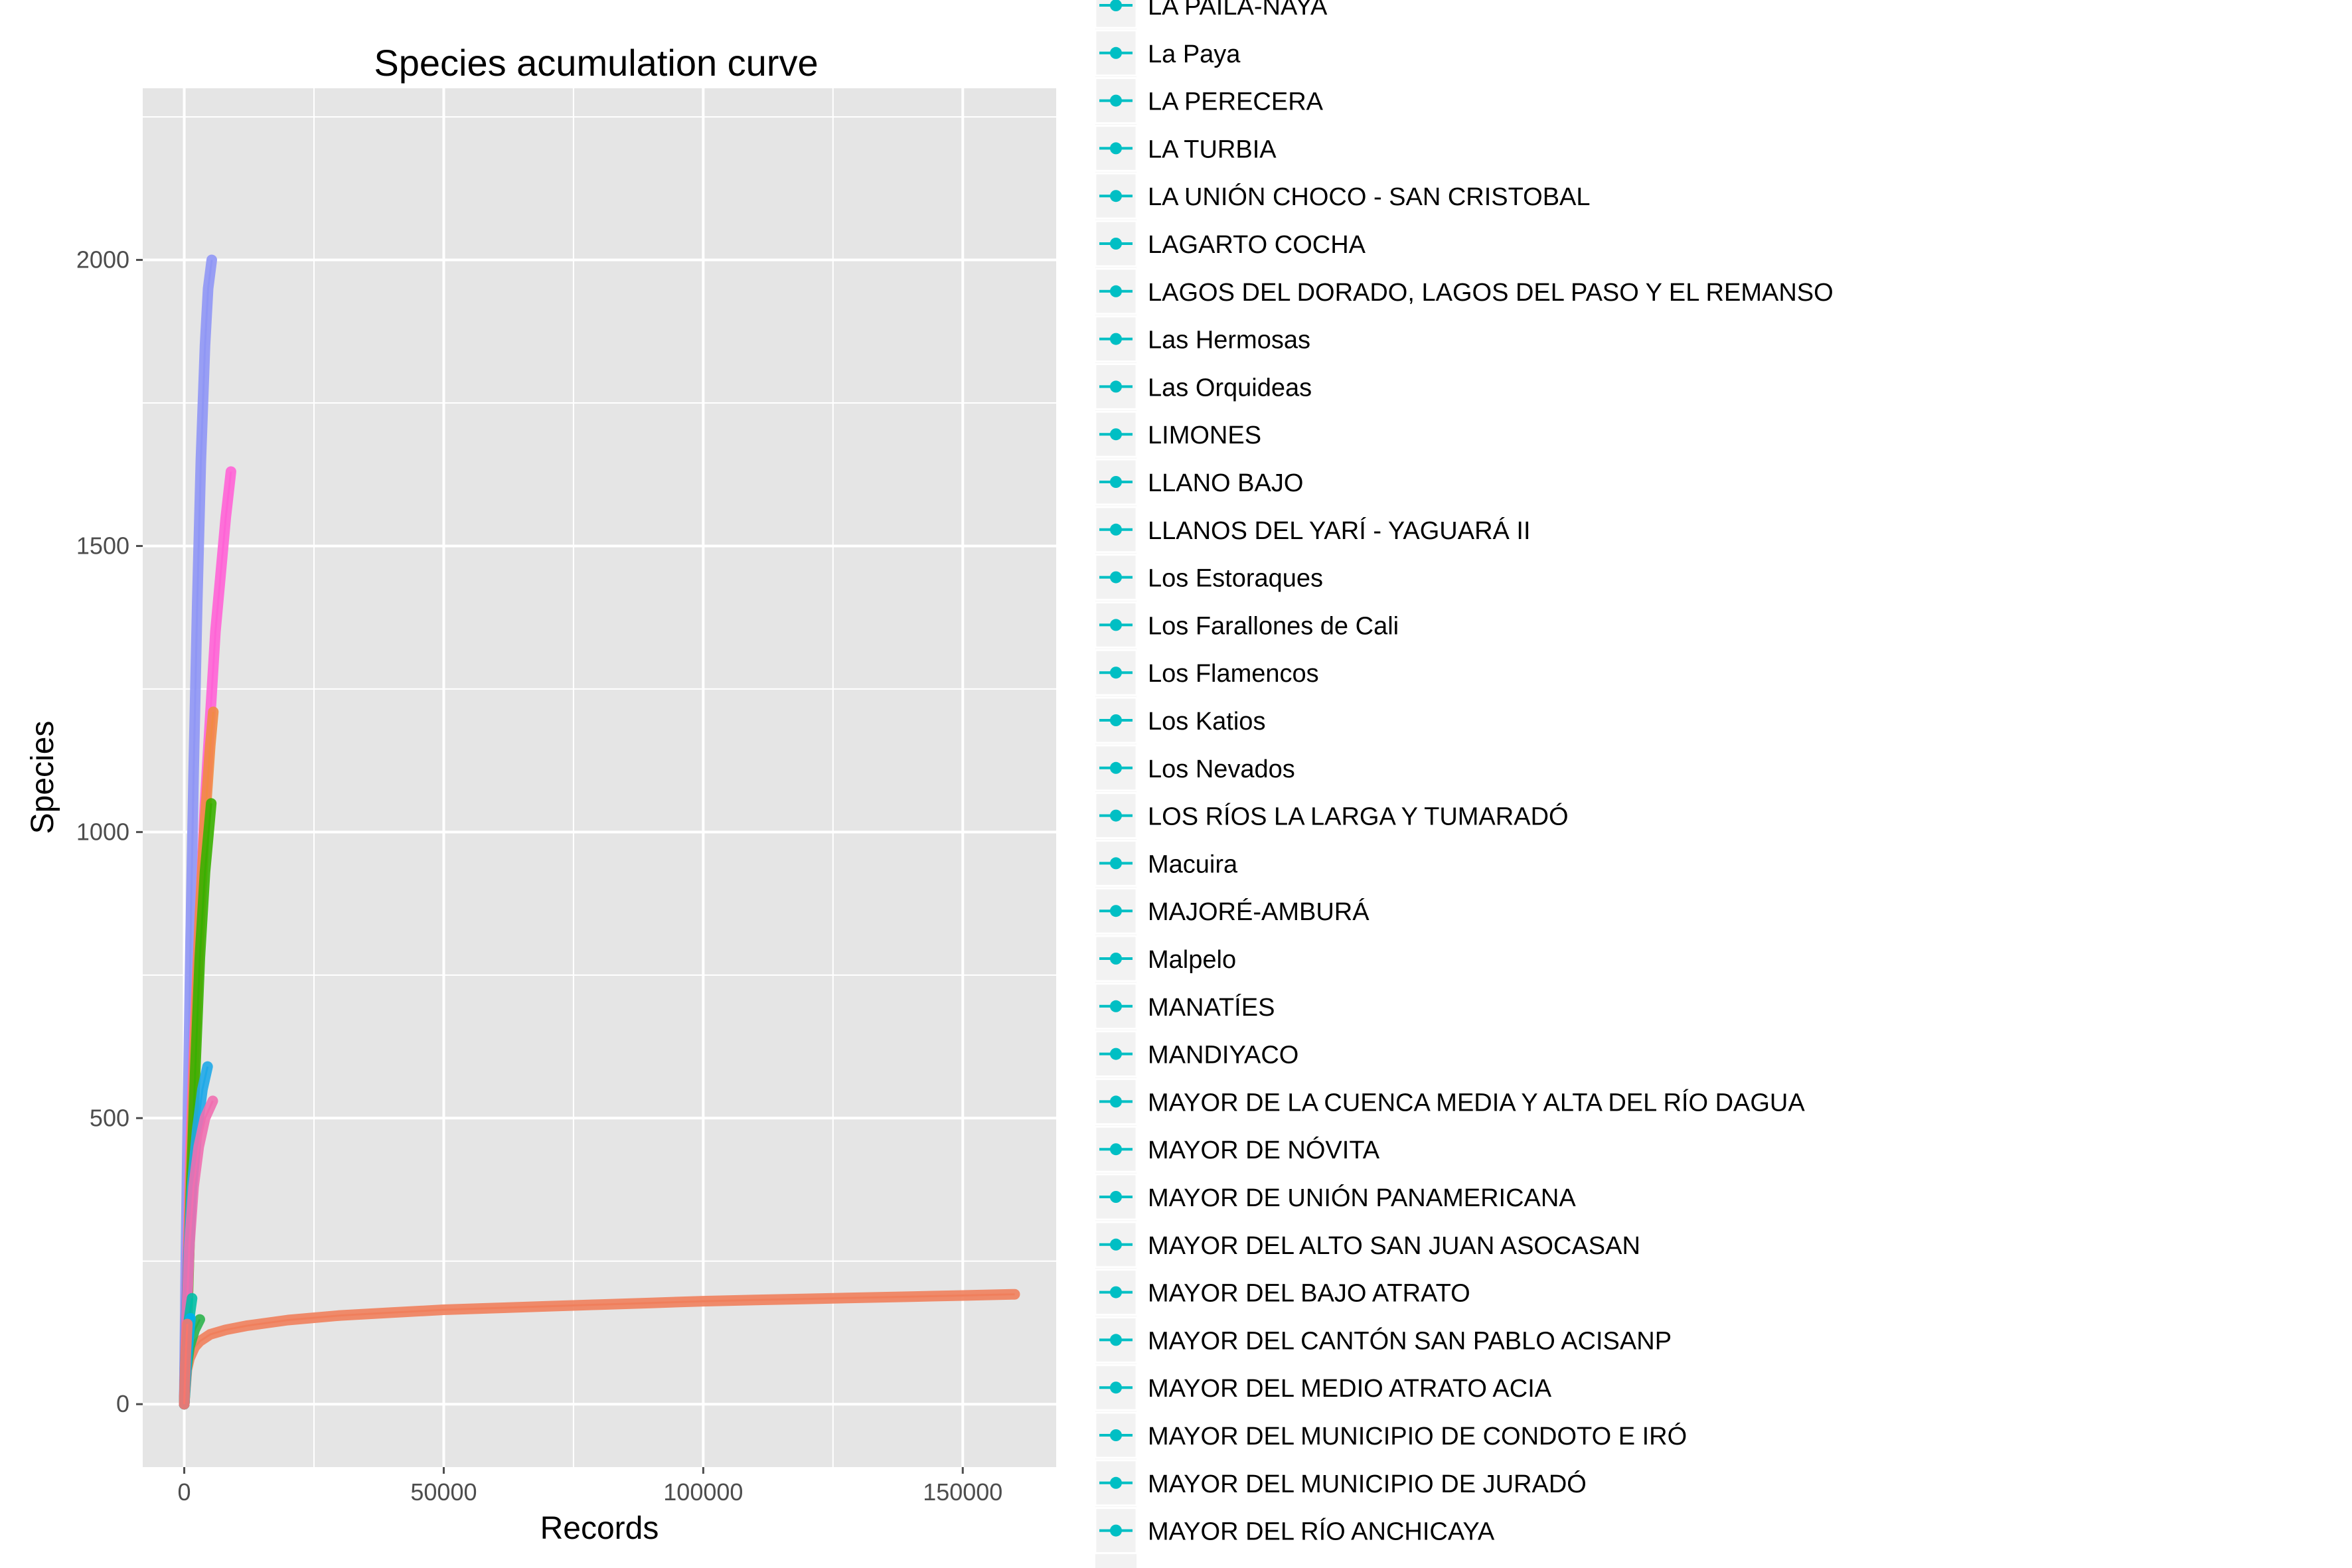 This screenshot has height=1568, width=2352. Describe the element at coordinates (1204, 436) in the screenshot. I see `legend-label: LIMONES` at that location.